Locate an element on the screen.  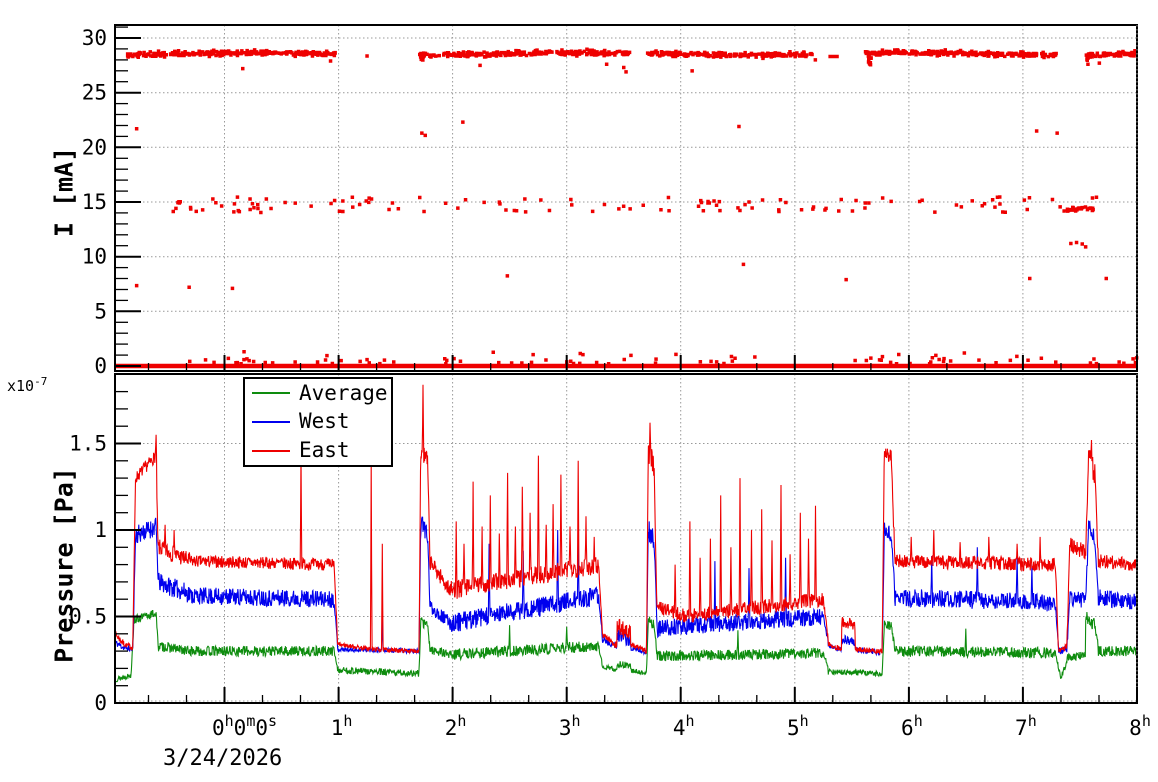
pressure-ytick-label: 1.5 is located at coordinates (88, 444).